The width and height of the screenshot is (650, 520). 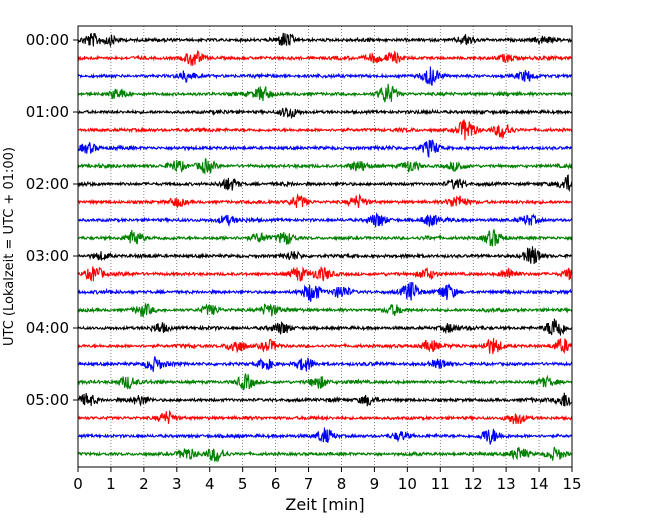 I want to click on x-tick-label: 4, so click(x=210, y=484).